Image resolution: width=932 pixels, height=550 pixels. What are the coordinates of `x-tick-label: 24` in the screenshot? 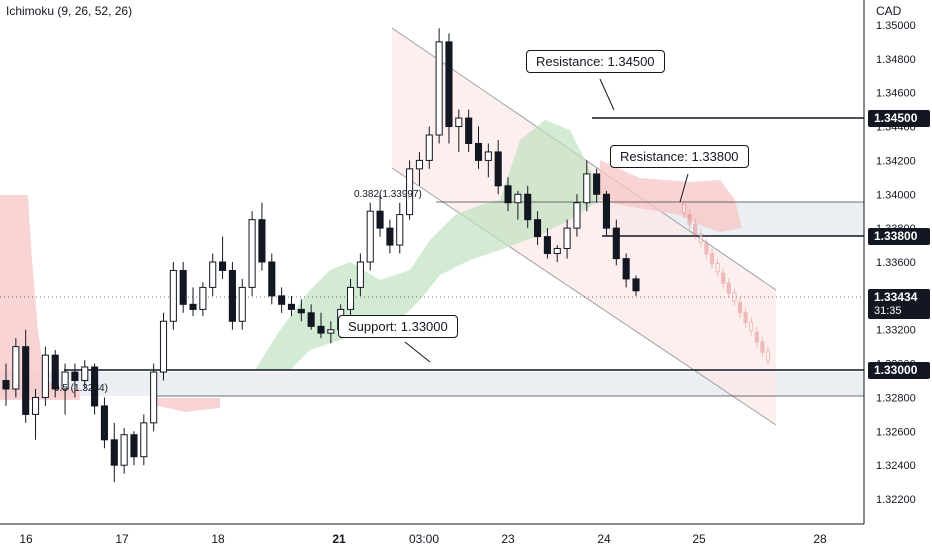 It's located at (604, 539).